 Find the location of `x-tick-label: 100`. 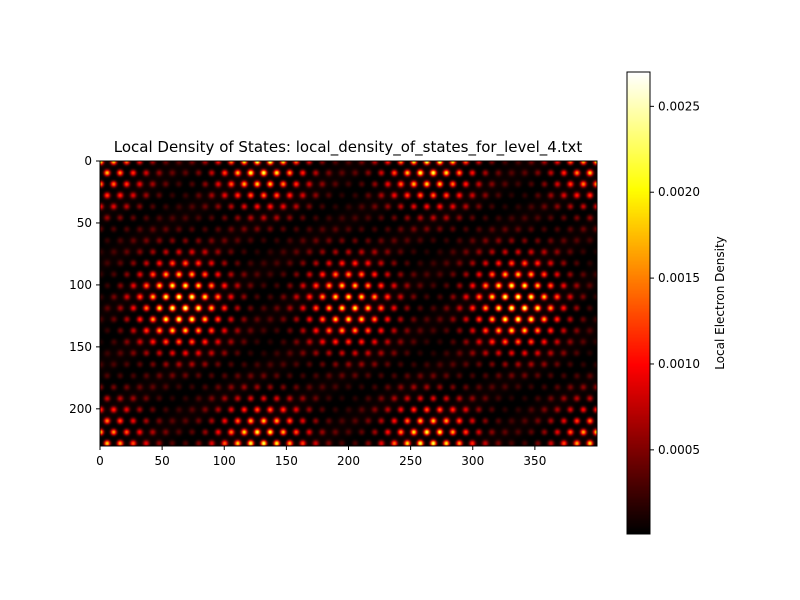

x-tick-label: 100 is located at coordinates (224, 461).